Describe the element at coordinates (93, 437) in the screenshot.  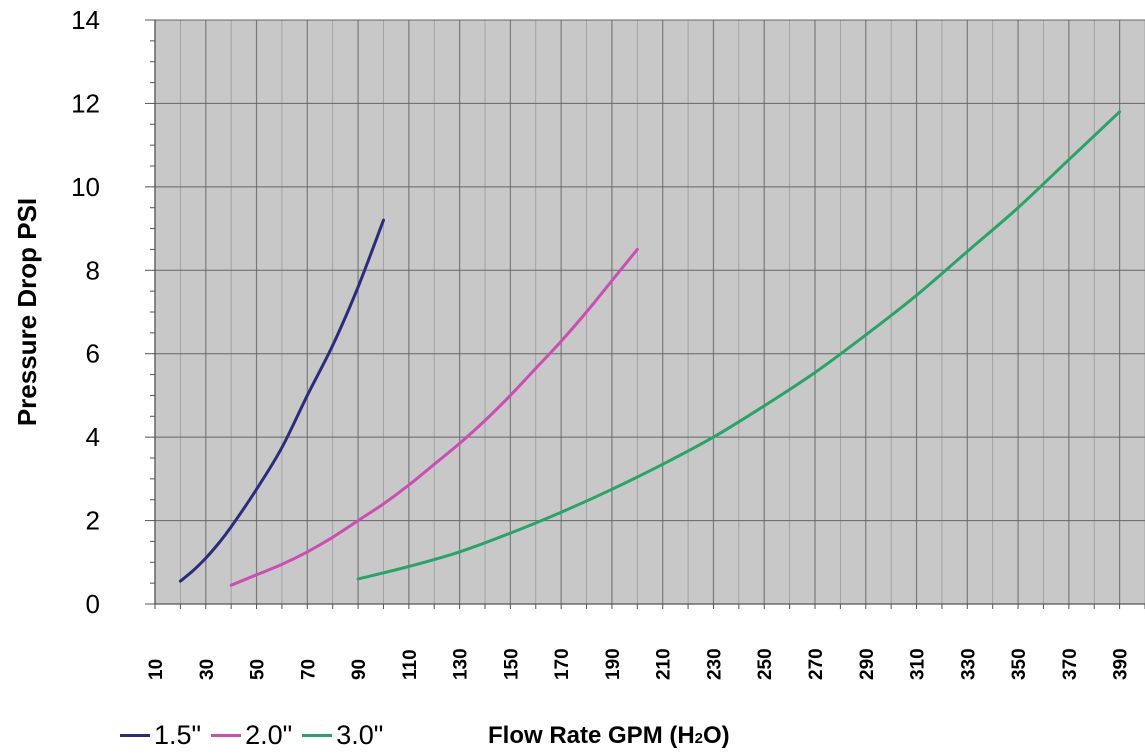
I see `y-tick-label: 4` at that location.